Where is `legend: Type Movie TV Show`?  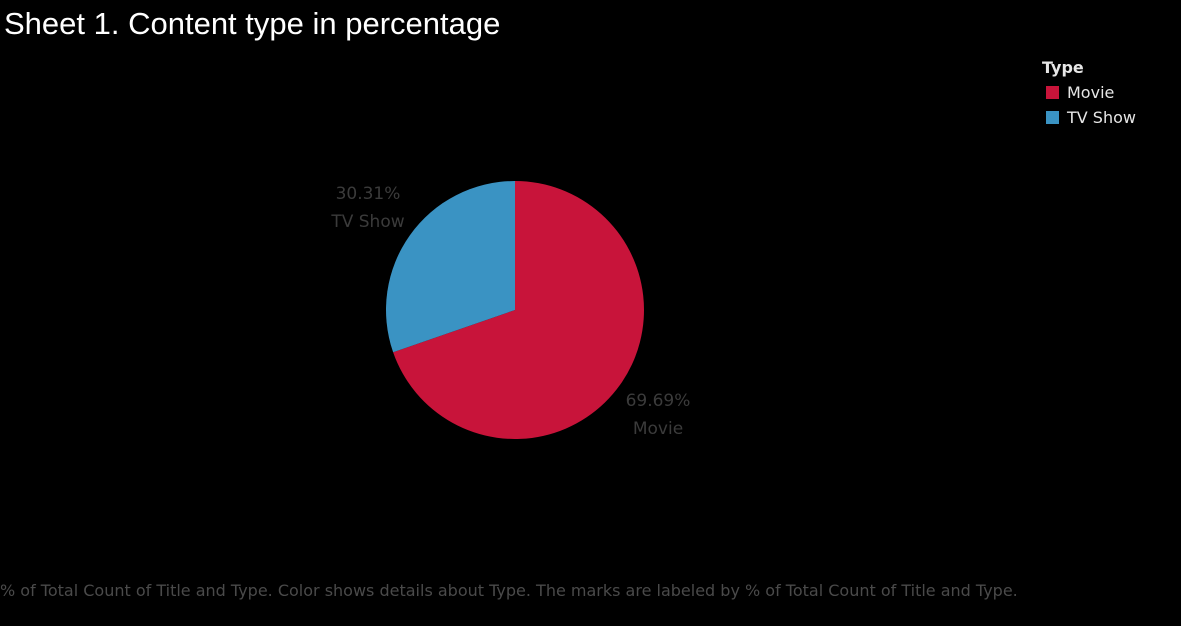
legend: Type Movie TV Show is located at coordinates (1089, 94).